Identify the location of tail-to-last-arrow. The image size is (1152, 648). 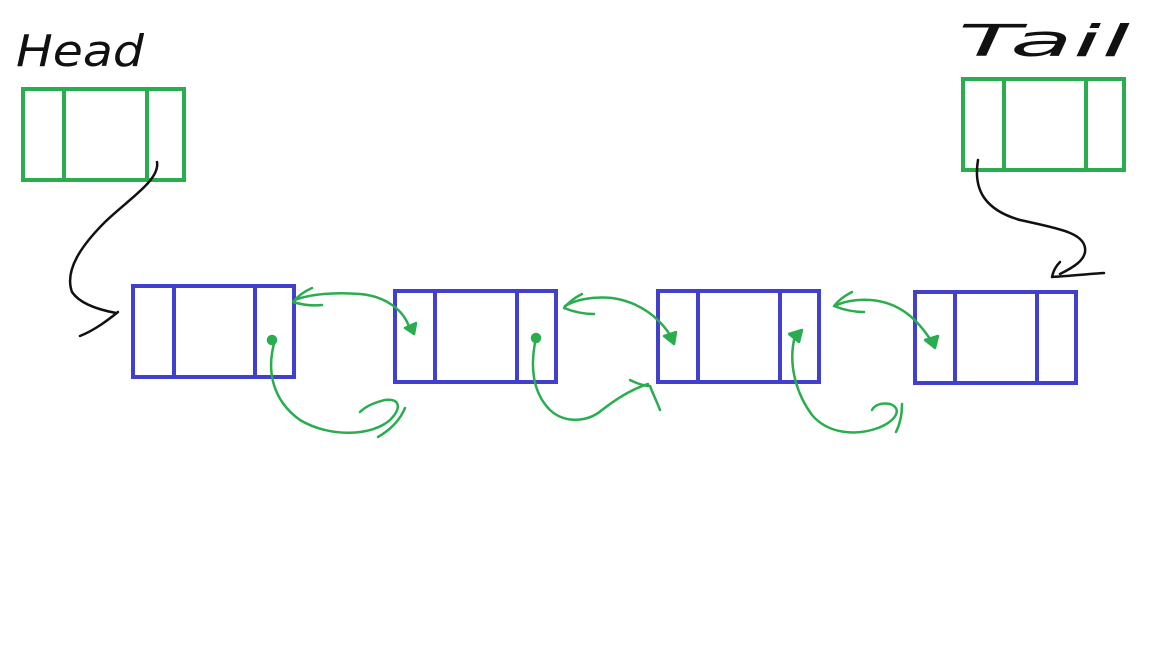
(1040, 218).